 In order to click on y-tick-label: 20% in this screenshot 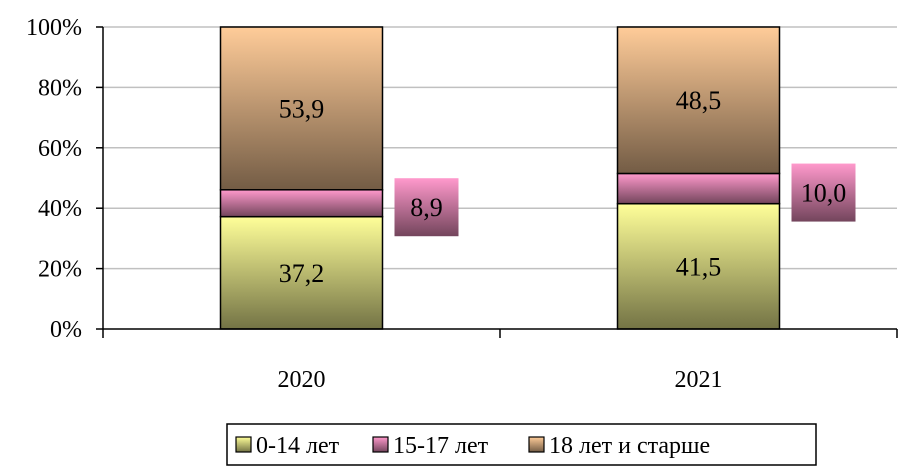, I will do `click(60, 270)`.